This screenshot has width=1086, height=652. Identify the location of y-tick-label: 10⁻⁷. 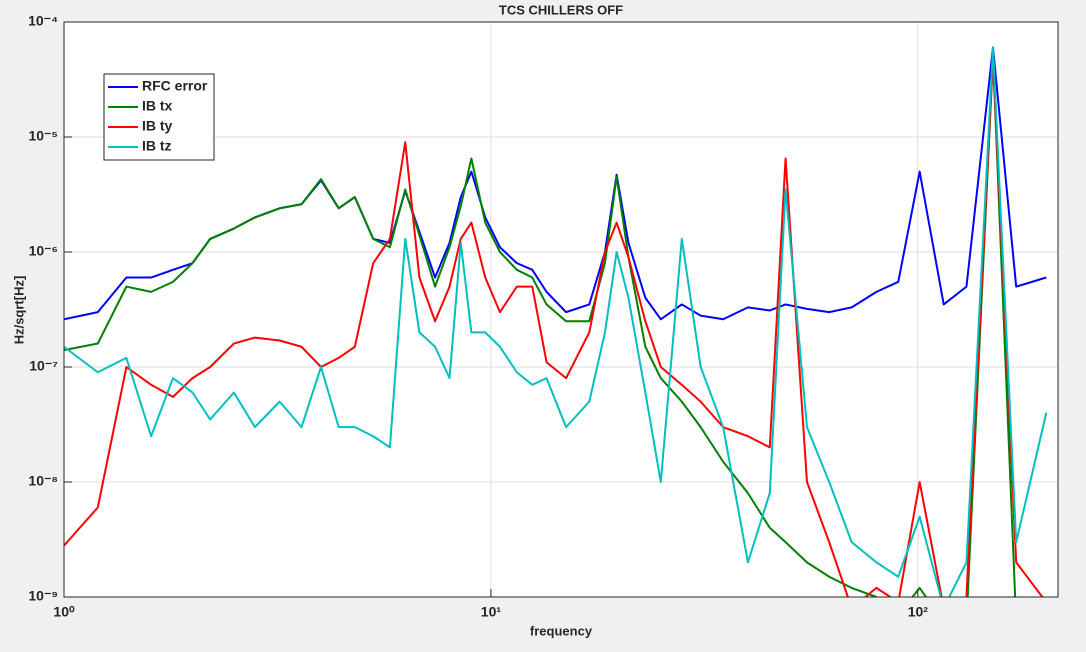
(43, 366).